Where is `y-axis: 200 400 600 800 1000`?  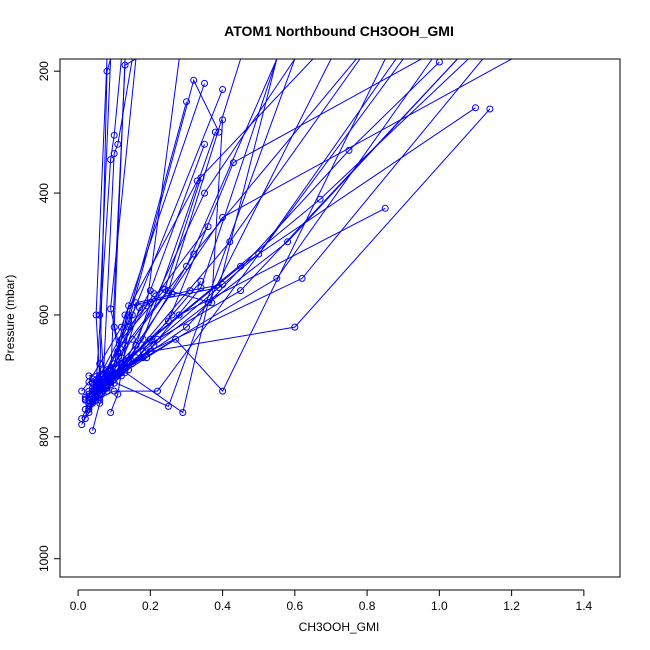
y-axis: 200 400 600 800 1000 is located at coordinates (49, 316).